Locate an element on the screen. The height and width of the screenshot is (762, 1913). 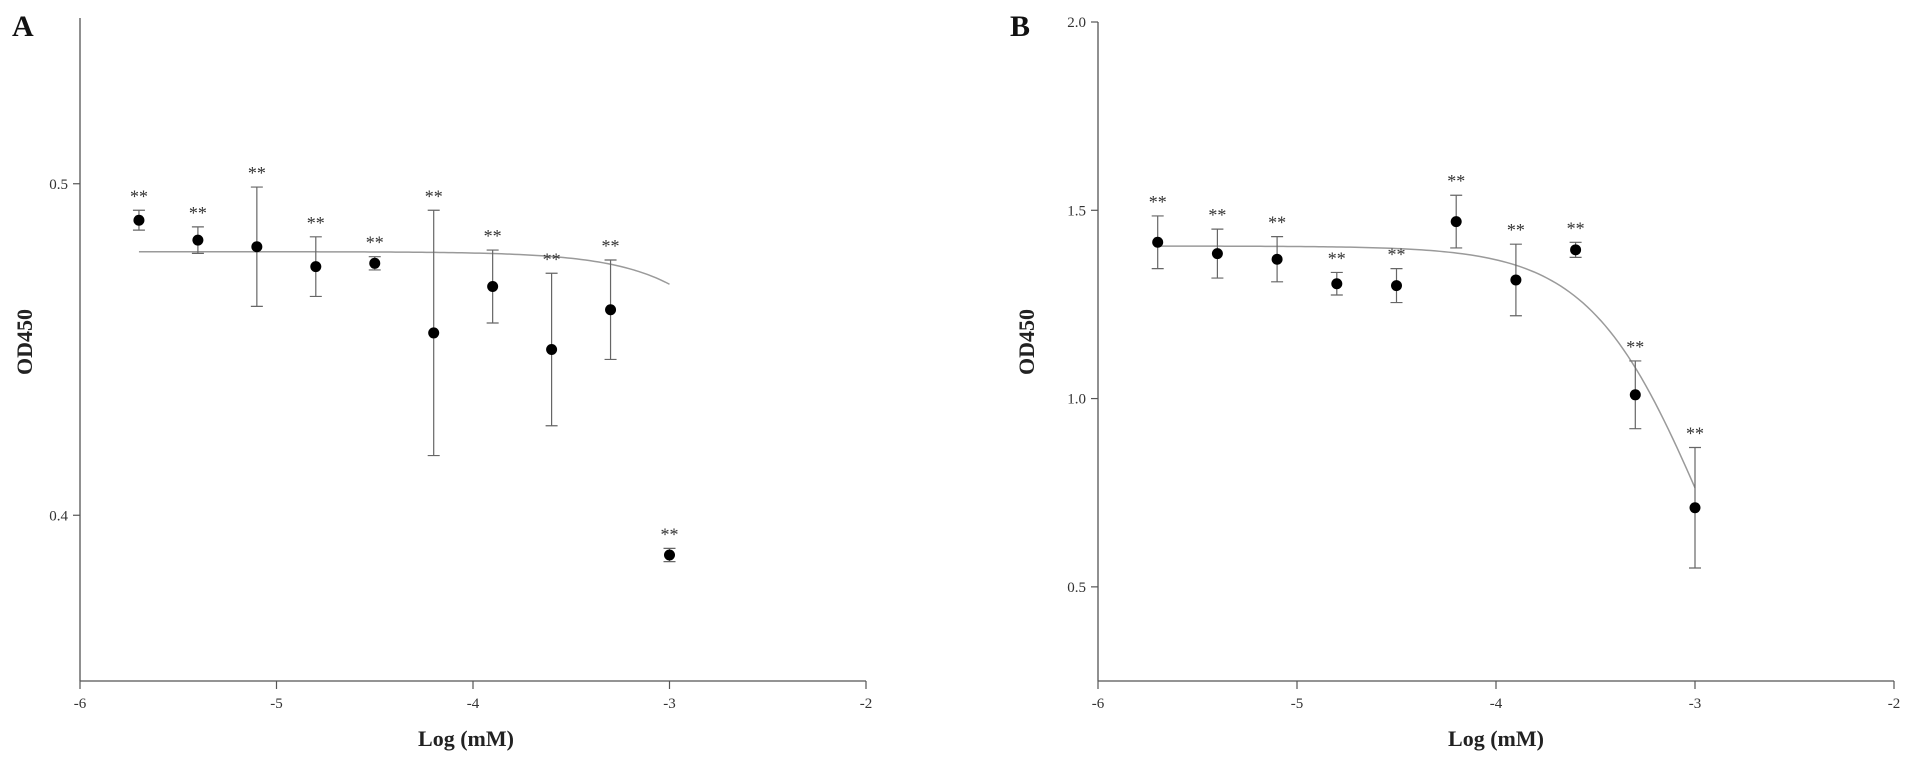
panel-b-x-axis-title: Log (mM) is located at coordinates (1496, 738).